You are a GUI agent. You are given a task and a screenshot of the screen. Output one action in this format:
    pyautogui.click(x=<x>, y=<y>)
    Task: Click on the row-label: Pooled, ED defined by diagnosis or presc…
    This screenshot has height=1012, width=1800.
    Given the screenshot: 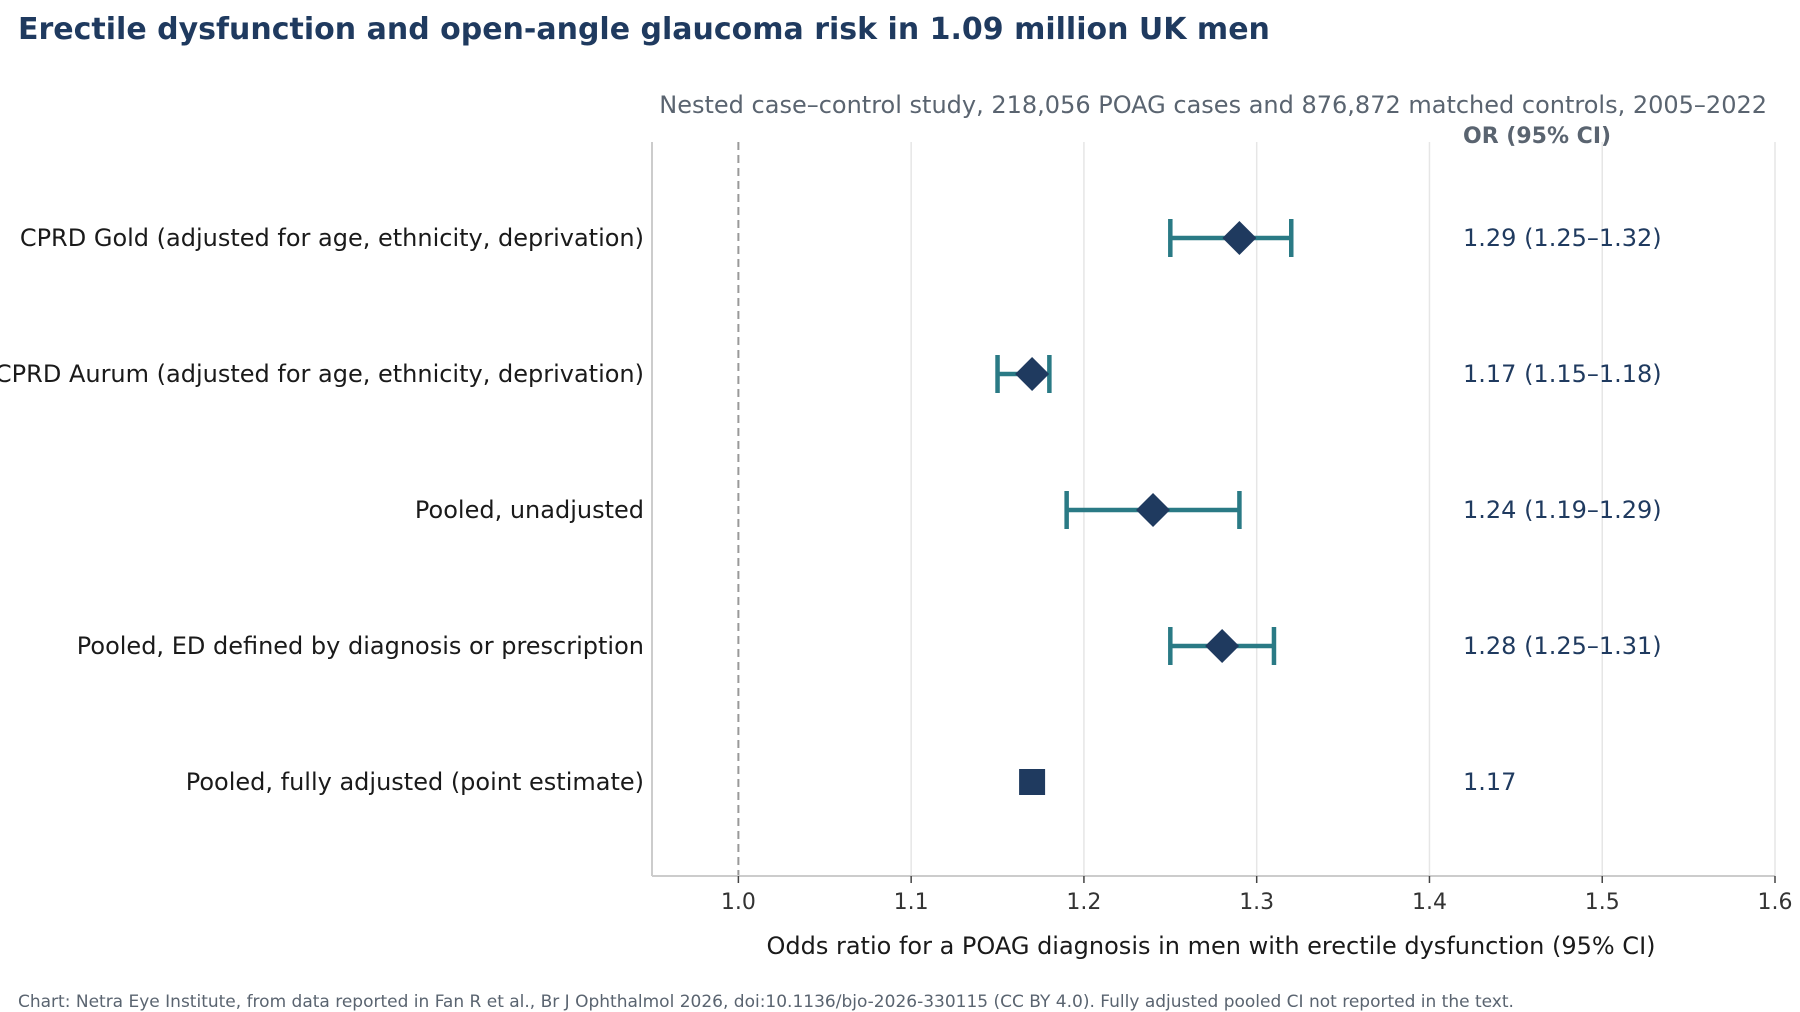 What is the action you would take?
    pyautogui.click(x=360, y=646)
    